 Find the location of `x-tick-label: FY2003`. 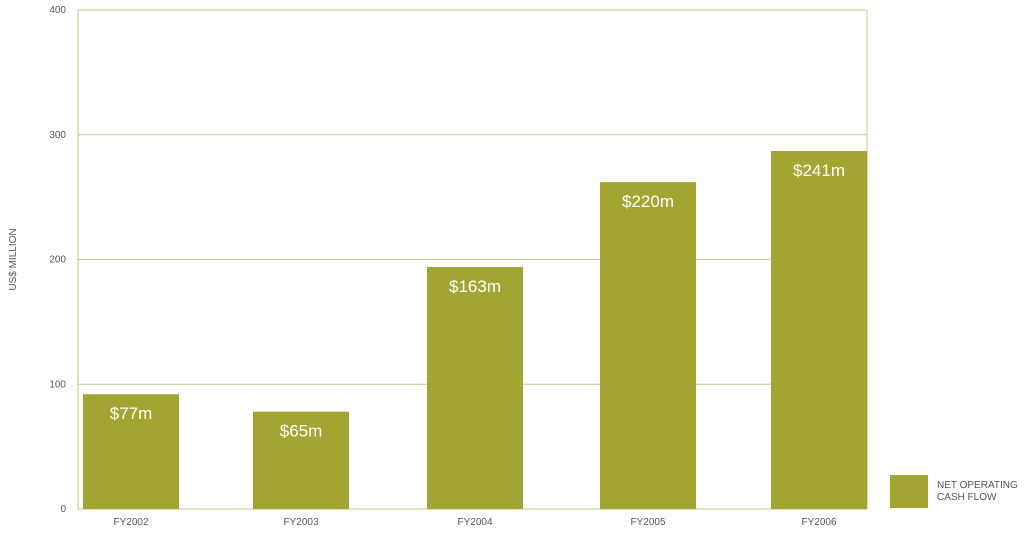

x-tick-label: FY2003 is located at coordinates (300, 522).